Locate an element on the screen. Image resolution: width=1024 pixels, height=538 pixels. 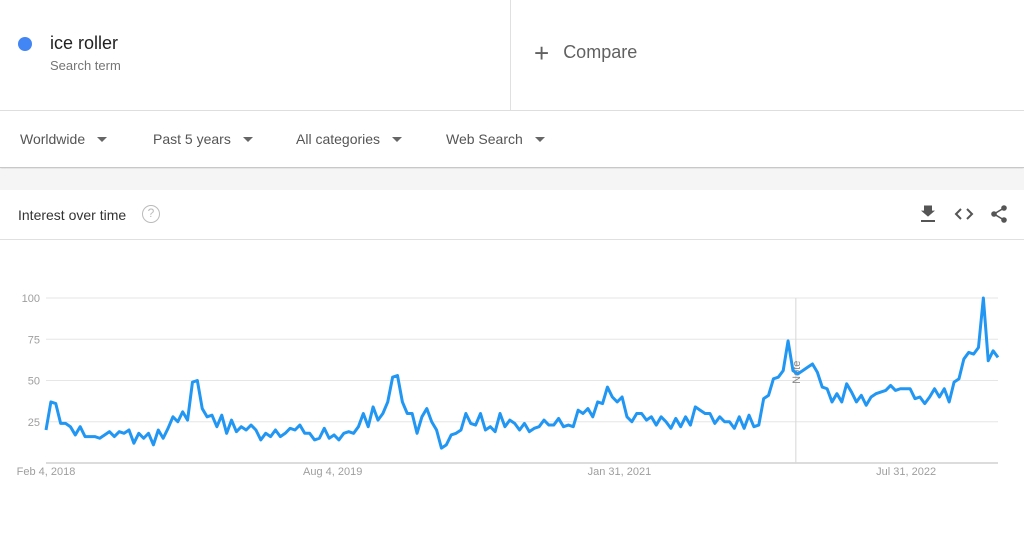
search-type-filter: Web Search is located at coordinates (495, 139).